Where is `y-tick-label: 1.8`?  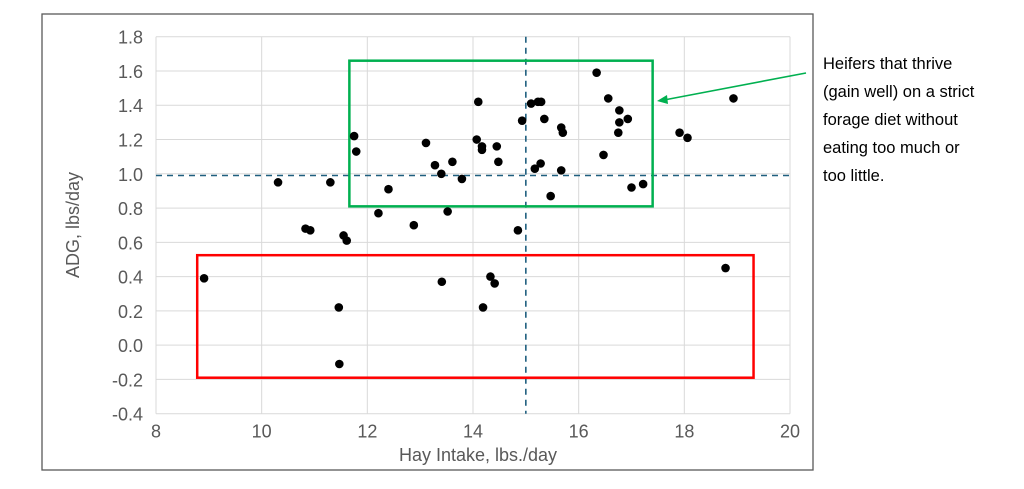
y-tick-label: 1.8 is located at coordinates (130, 38).